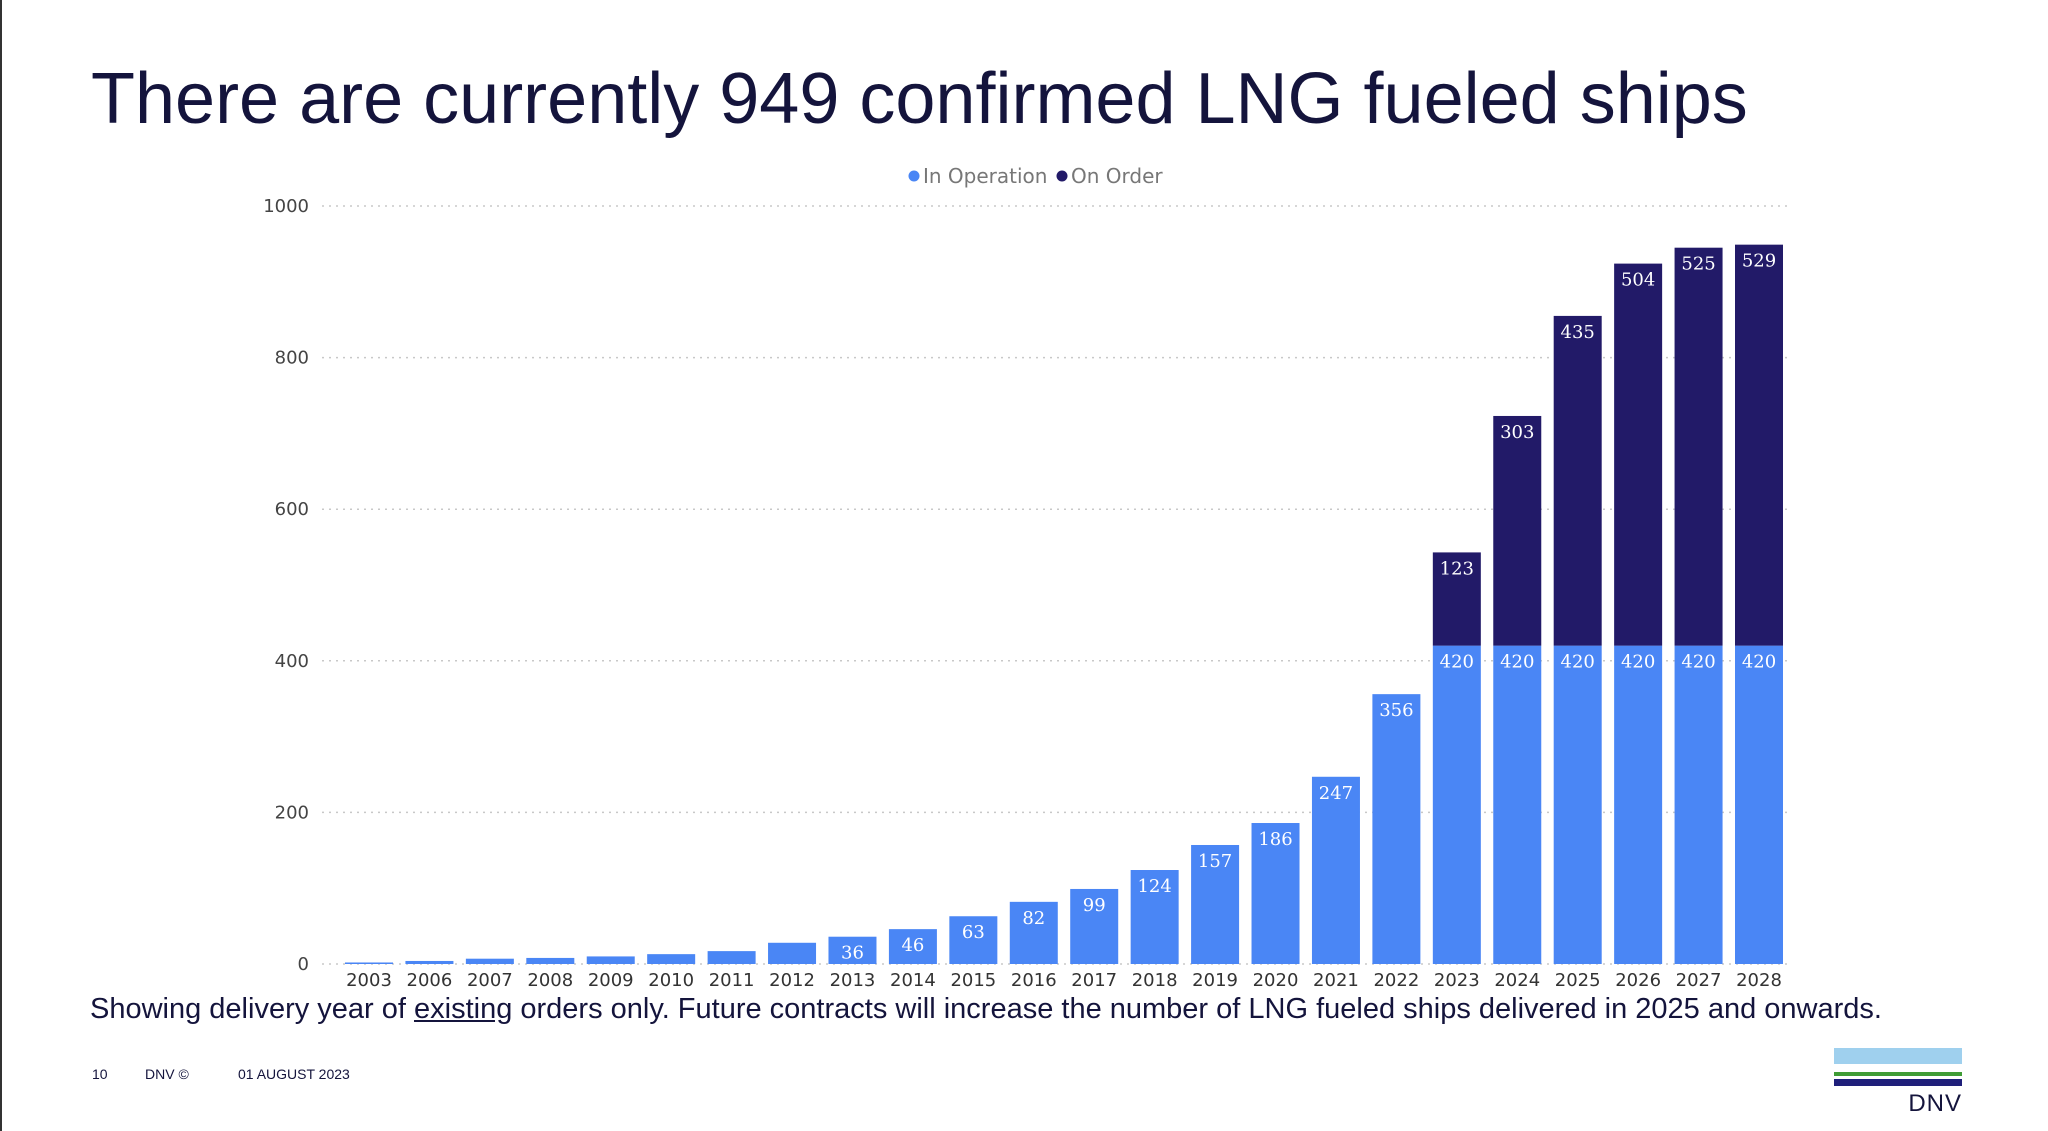 This screenshot has height=1131, width=2048. Describe the element at coordinates (294, 1074) in the screenshot. I see `footer-date: 01 AUGUST 2023` at that location.